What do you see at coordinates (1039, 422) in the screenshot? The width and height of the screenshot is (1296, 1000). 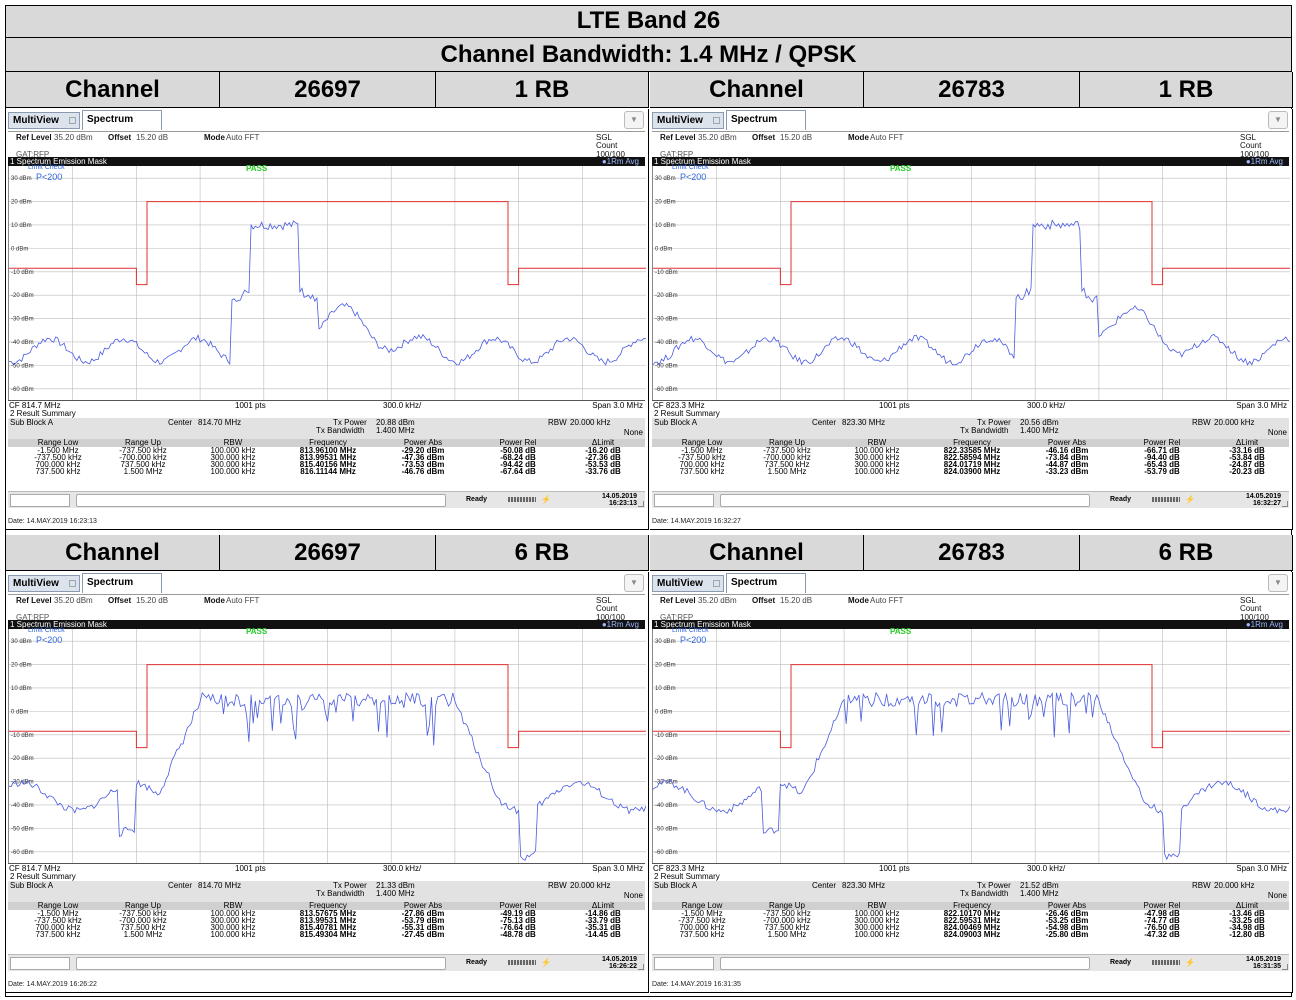 I see `tx-power-value: 20.56 dBm` at bounding box center [1039, 422].